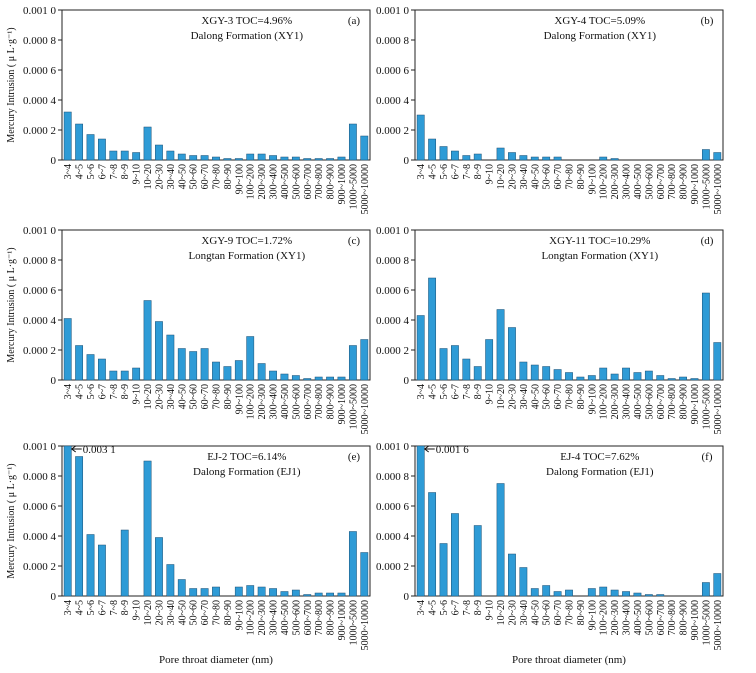  Describe the element at coordinates (421, 391) in the screenshot. I see `x-tick-label: 3~4` at that location.